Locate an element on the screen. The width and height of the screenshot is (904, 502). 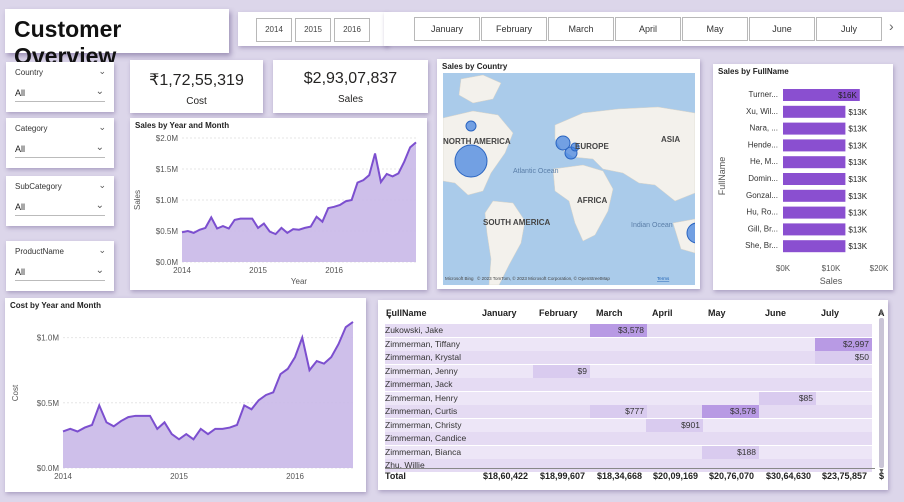
month-button-february: February is located at coordinates (514, 29).